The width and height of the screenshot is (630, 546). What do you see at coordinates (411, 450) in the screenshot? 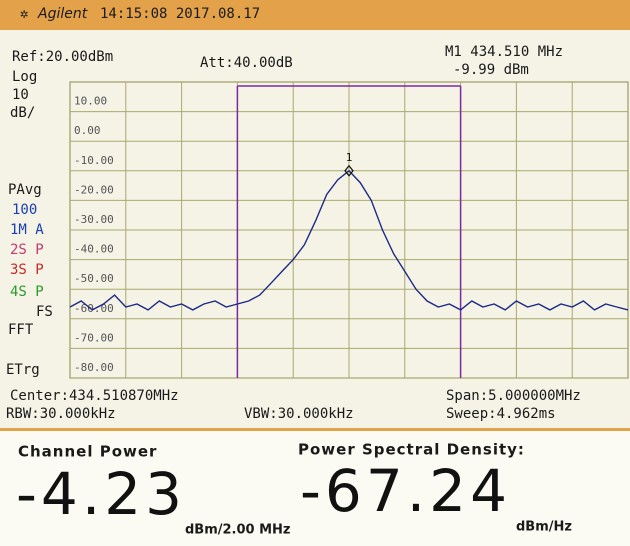
I see `psd-label: Power Spectral Density:` at bounding box center [411, 450].